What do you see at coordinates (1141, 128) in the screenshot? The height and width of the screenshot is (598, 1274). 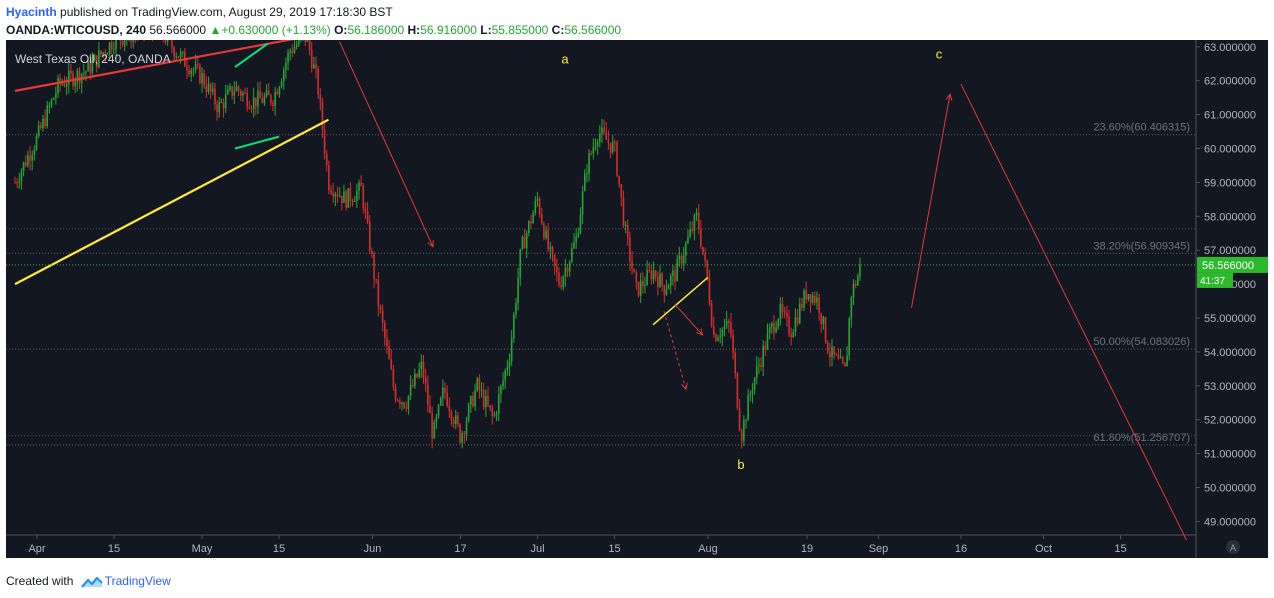 I see `fib-label: 23.60%(60.406315)` at bounding box center [1141, 128].